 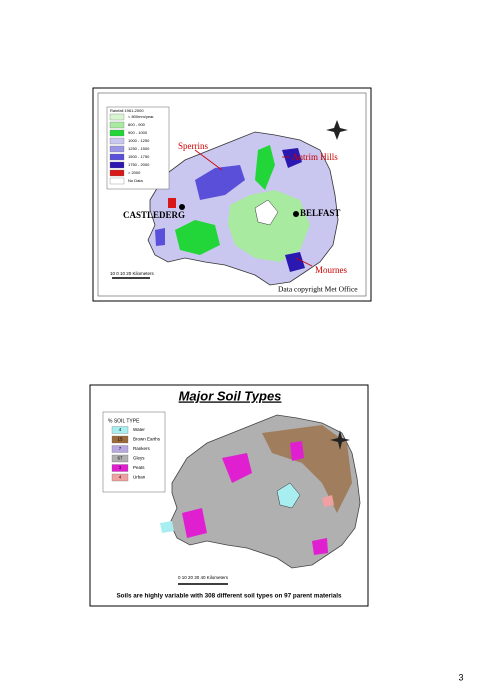 I want to click on legend-label: 1000 - 1250, so click(x=139, y=140).